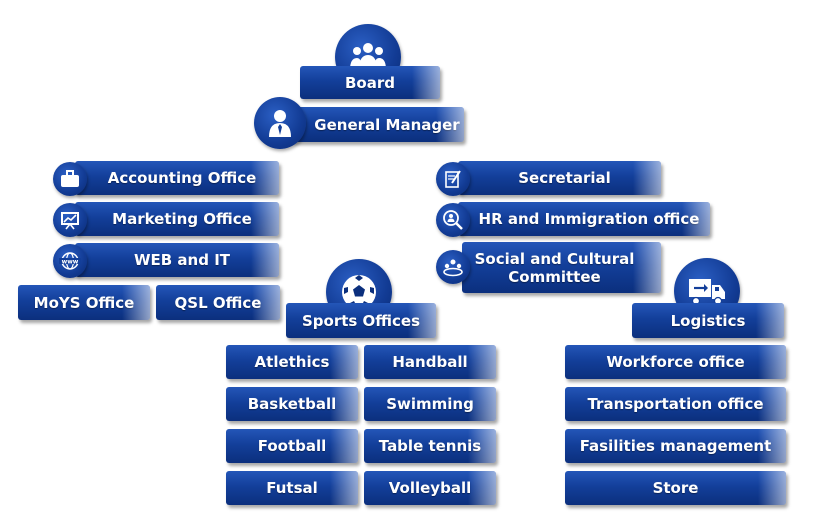  I want to click on general-manager-box: General Manager, so click(377, 124).